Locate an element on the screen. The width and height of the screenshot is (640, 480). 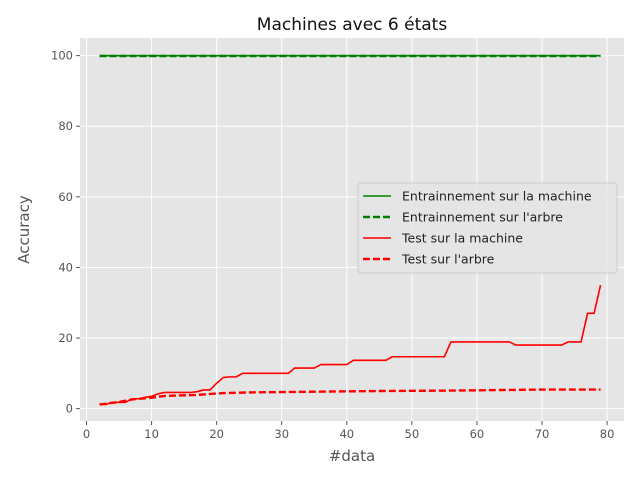
y-tick-label: 20 is located at coordinates (65, 338).